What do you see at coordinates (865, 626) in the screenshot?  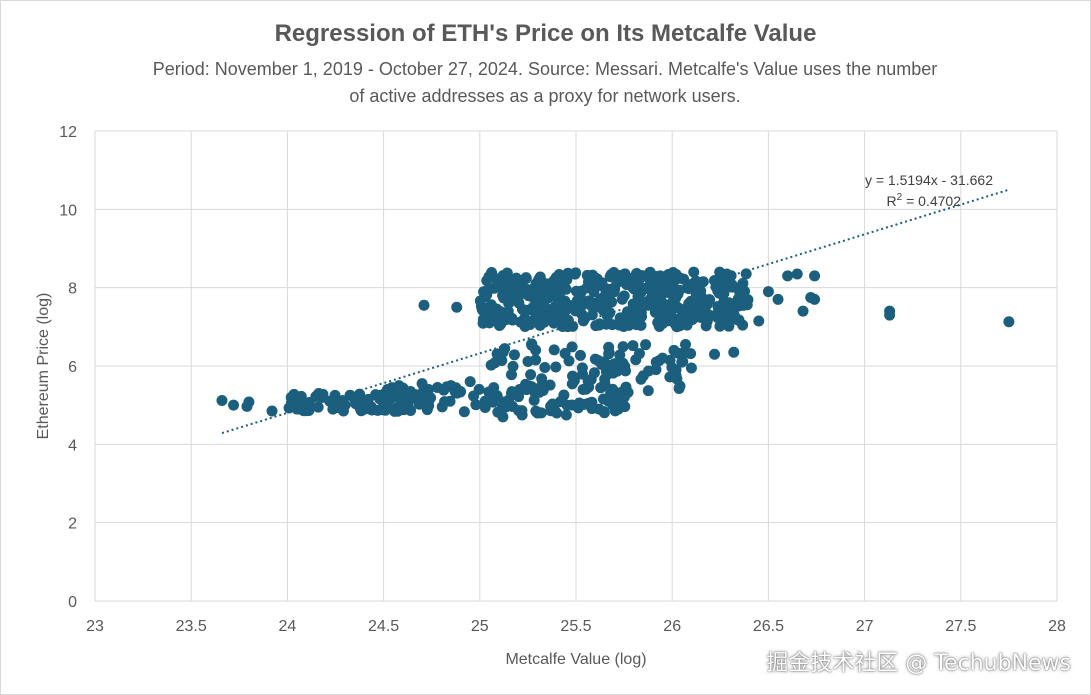 I see `x-tick-label: 27` at bounding box center [865, 626].